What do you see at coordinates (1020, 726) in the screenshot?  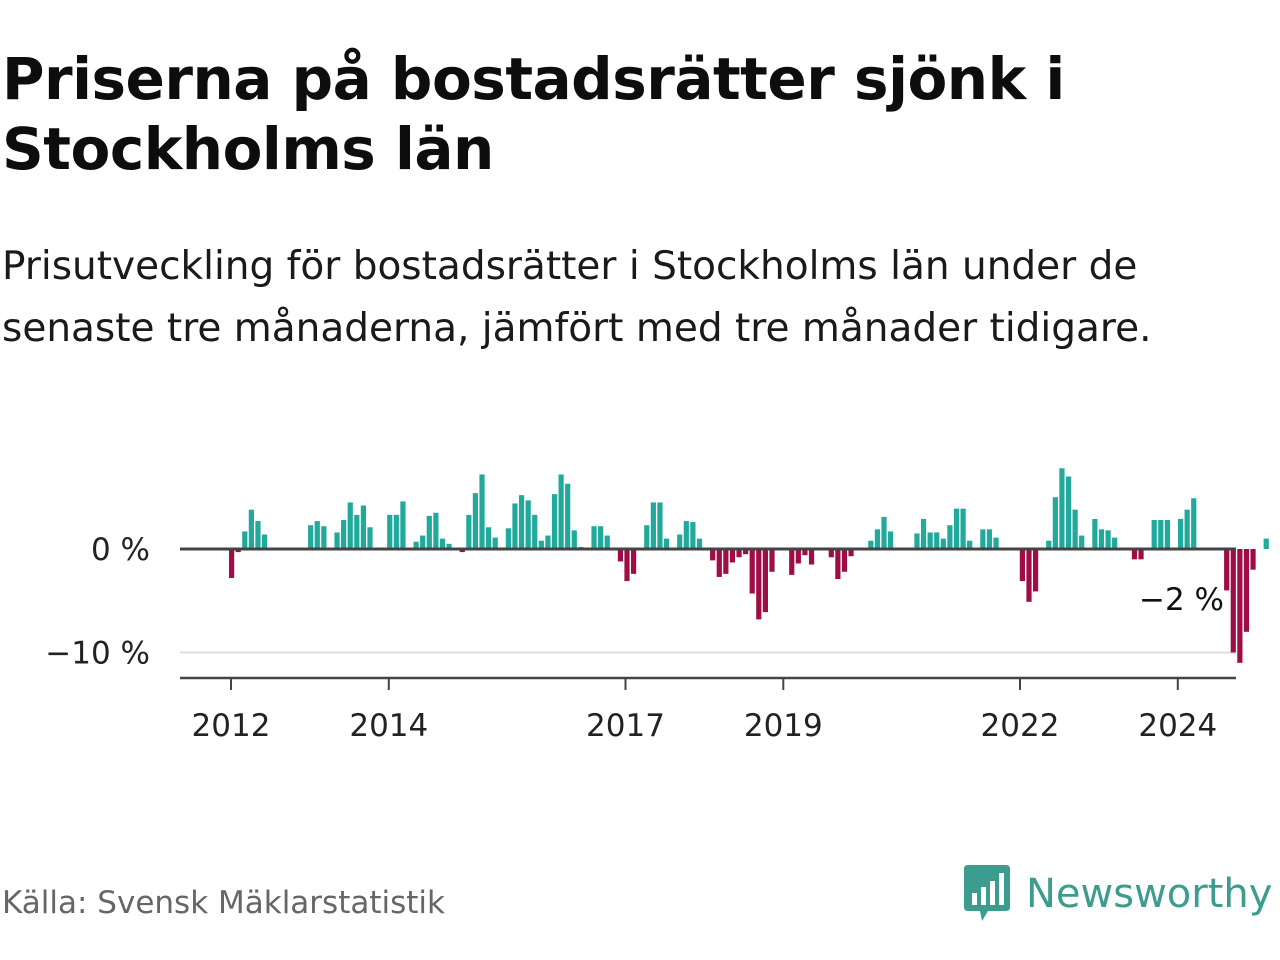 I see `x-tick-label: 2022` at bounding box center [1020, 726].